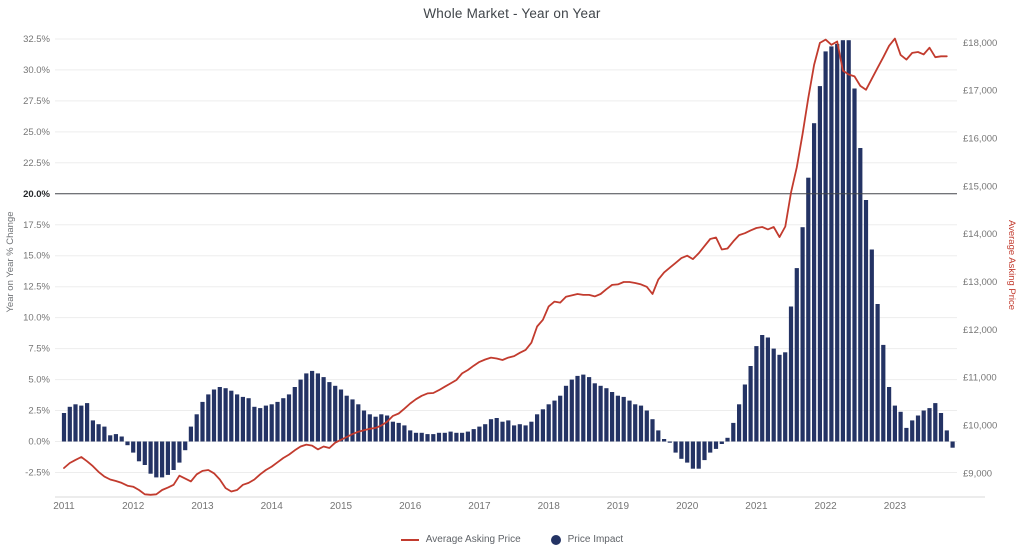 This screenshot has width=1024, height=550. I want to click on left-axis-tick-label: 30.0%, so click(36, 70).